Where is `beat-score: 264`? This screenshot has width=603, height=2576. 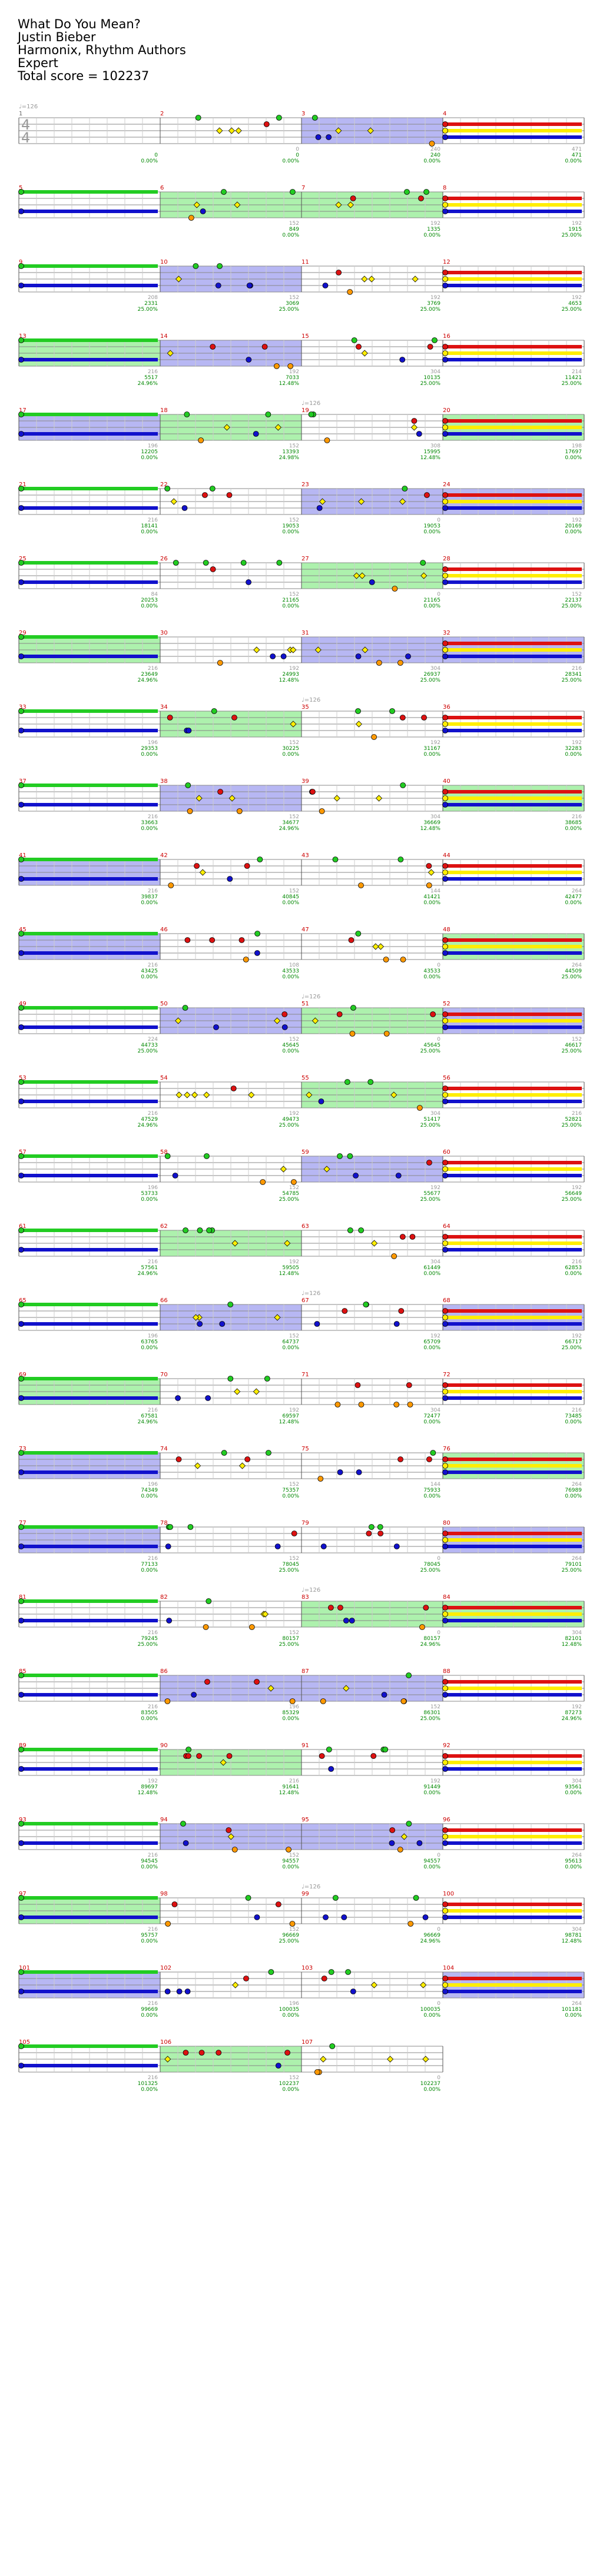
beat-score: 264 is located at coordinates (577, 1855).